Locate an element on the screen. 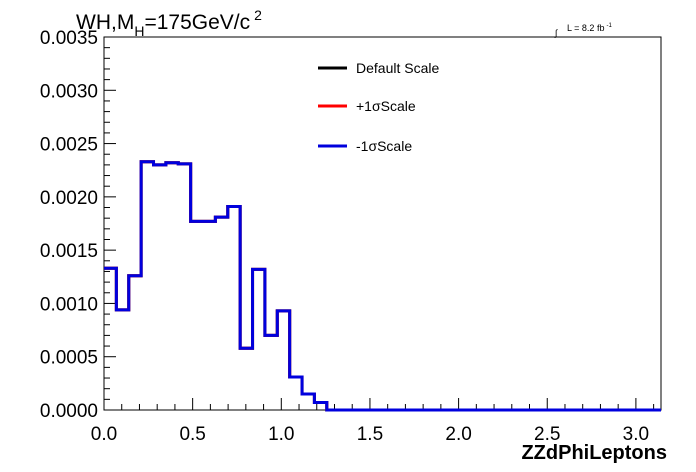  legend-label: -1σScale is located at coordinates (384, 146).